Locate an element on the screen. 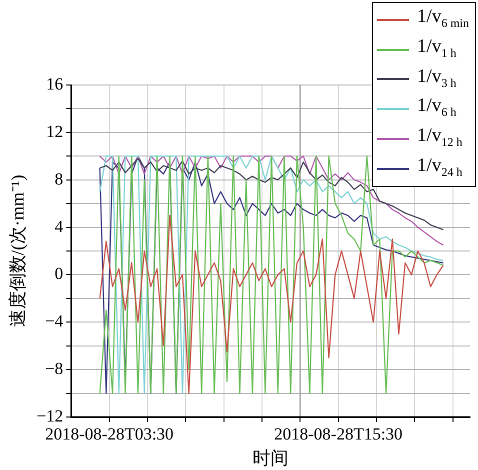 The width and height of the screenshot is (478, 470). y-tick-label: 4 is located at coordinates (59, 226).